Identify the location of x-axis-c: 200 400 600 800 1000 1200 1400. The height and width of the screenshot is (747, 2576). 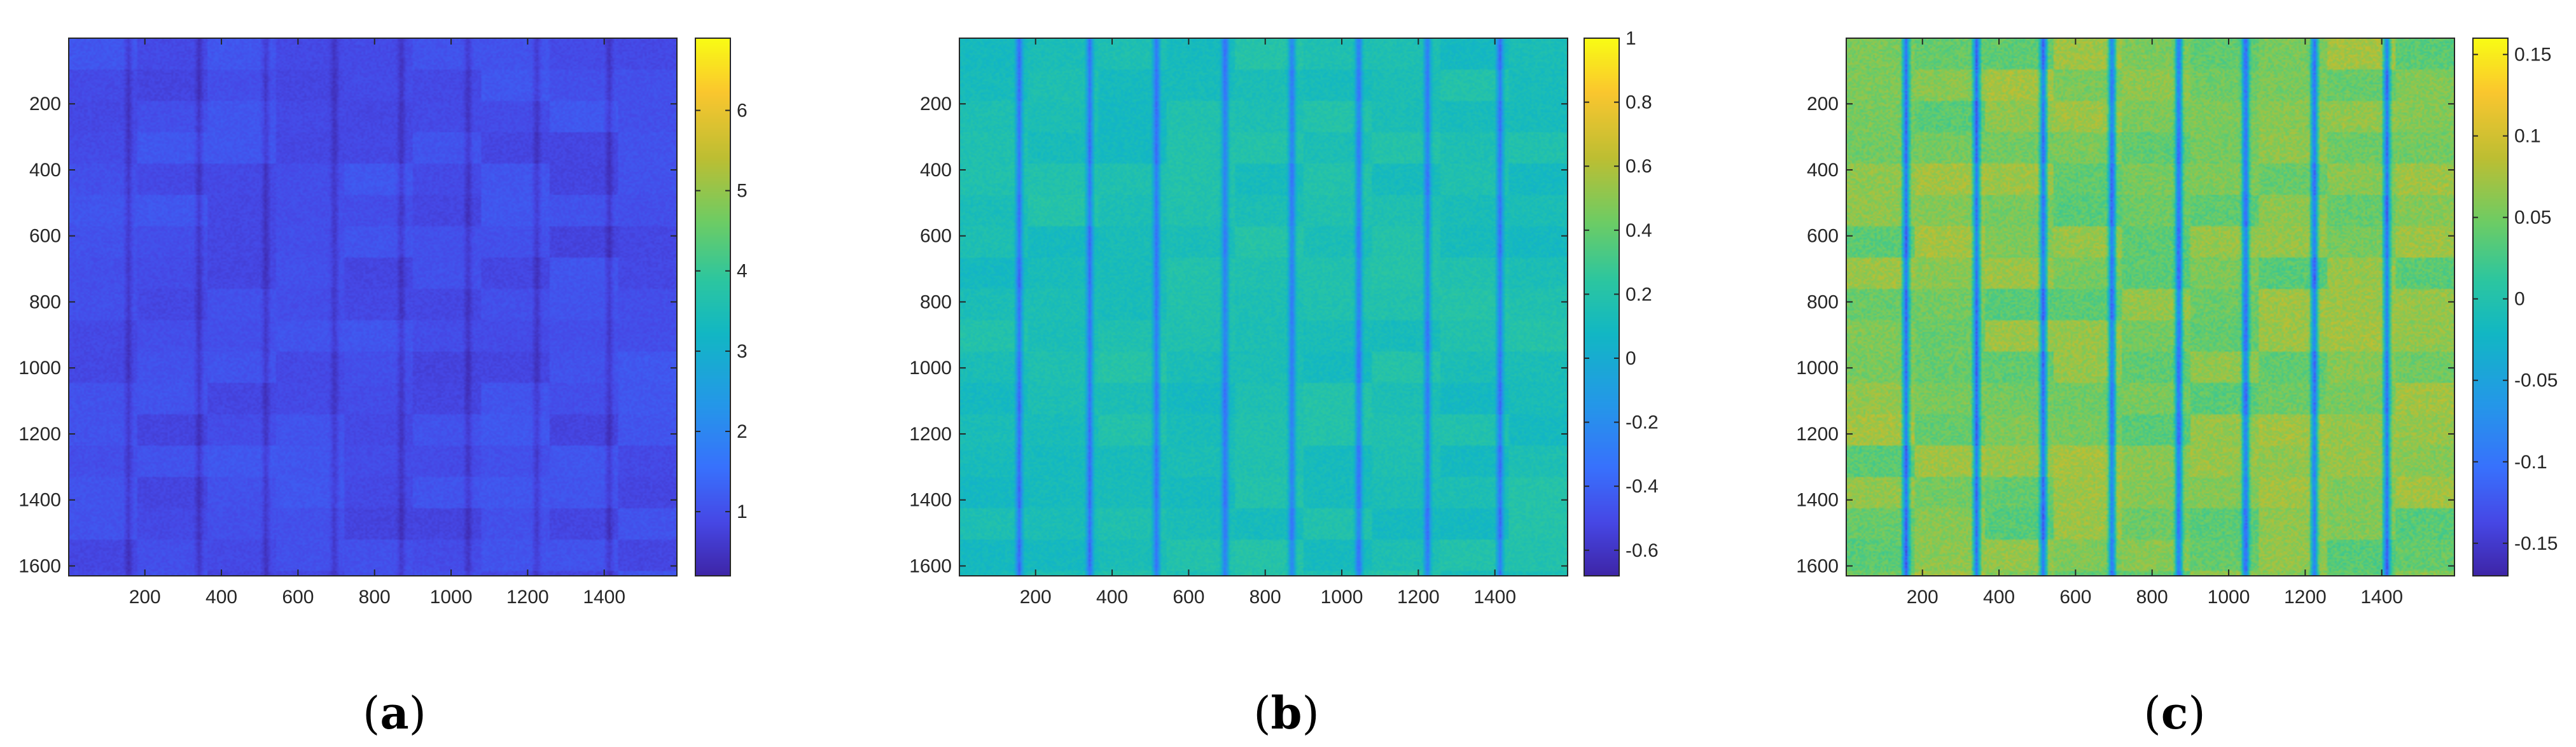
(2155, 323).